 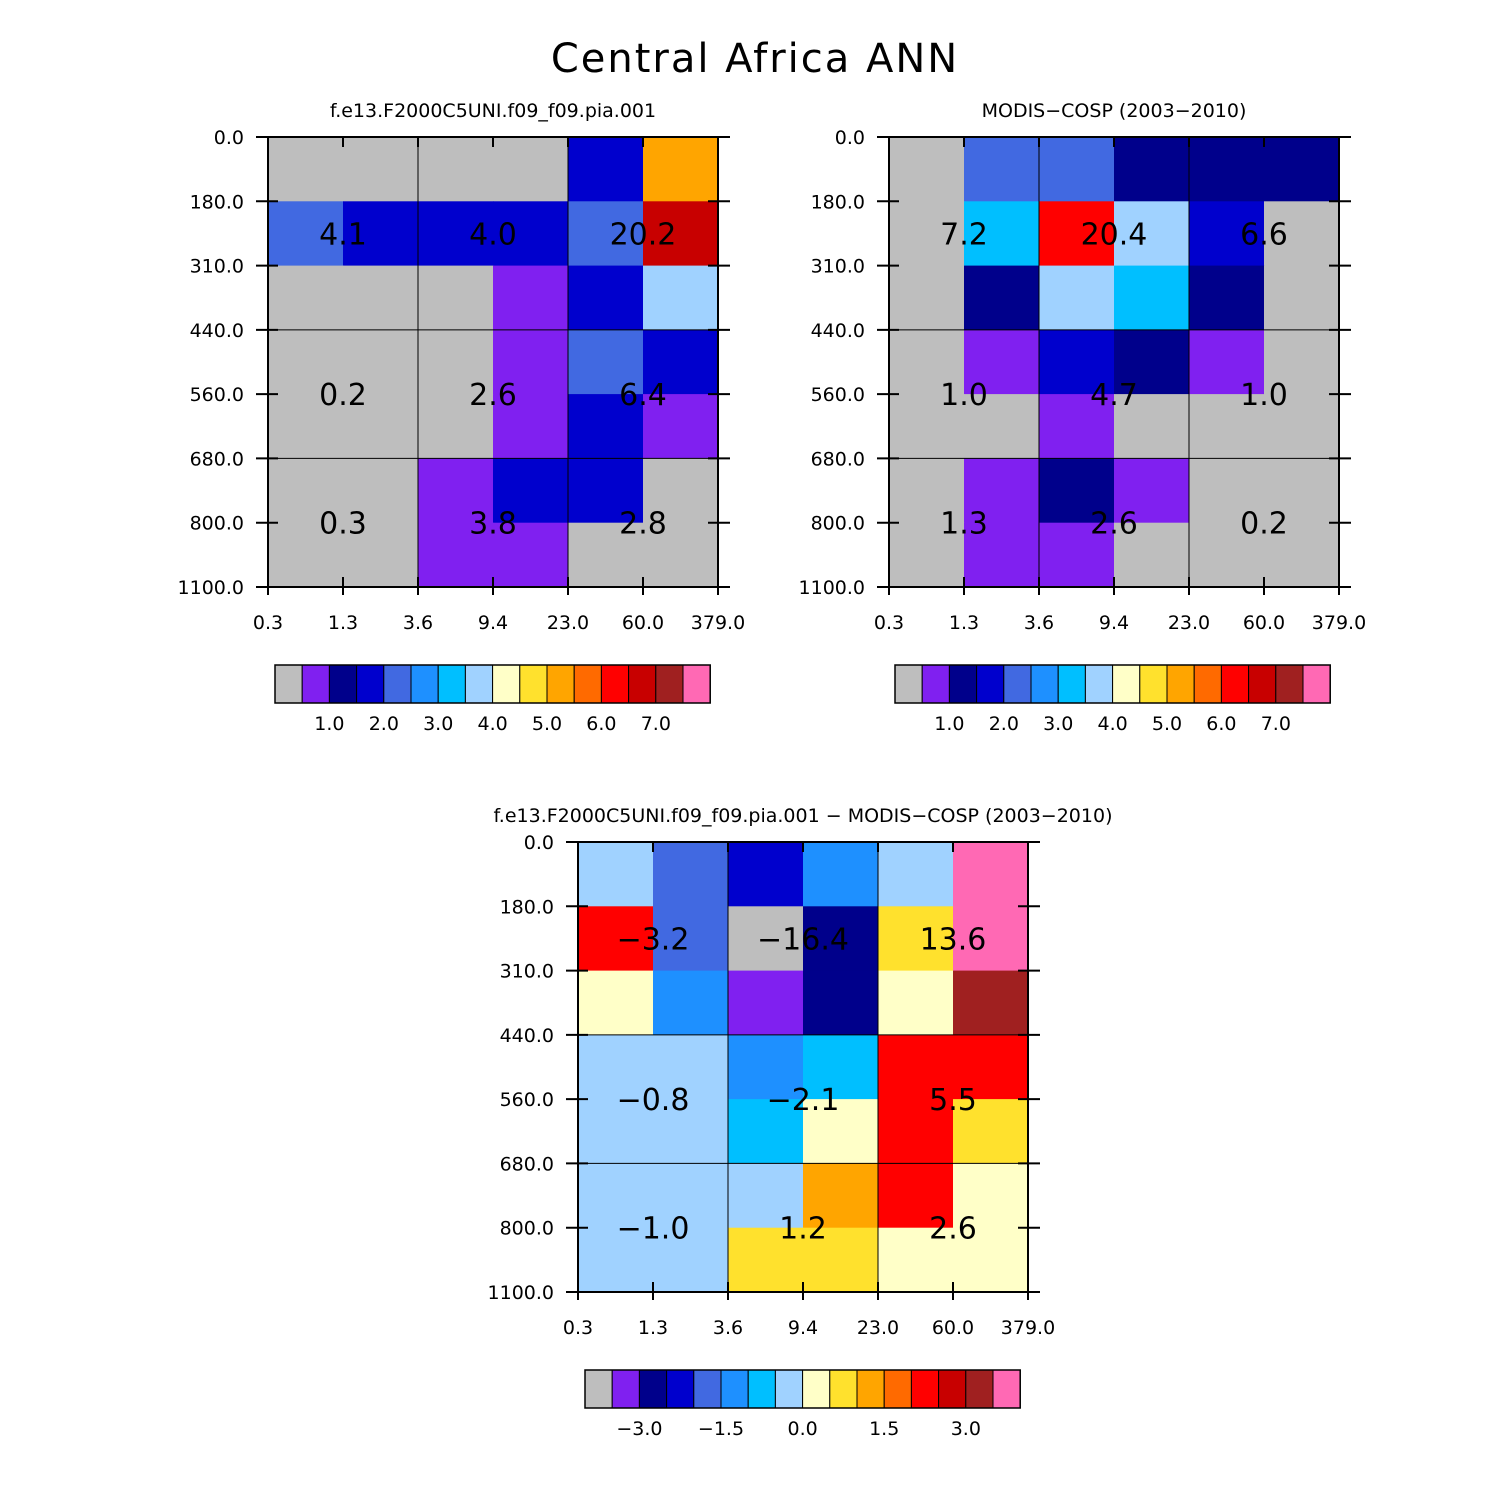 What do you see at coordinates (493, 234) in the screenshot?
I see `group-value-label: 4.0` at bounding box center [493, 234].